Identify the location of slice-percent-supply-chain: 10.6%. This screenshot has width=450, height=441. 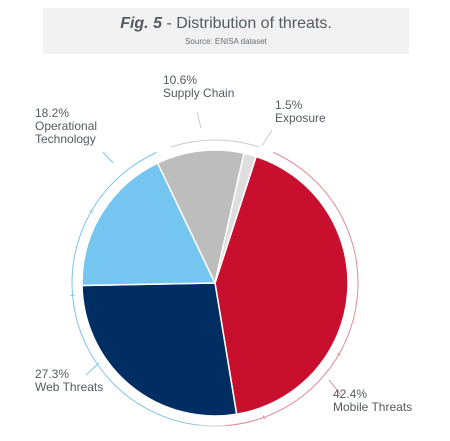
(180, 80).